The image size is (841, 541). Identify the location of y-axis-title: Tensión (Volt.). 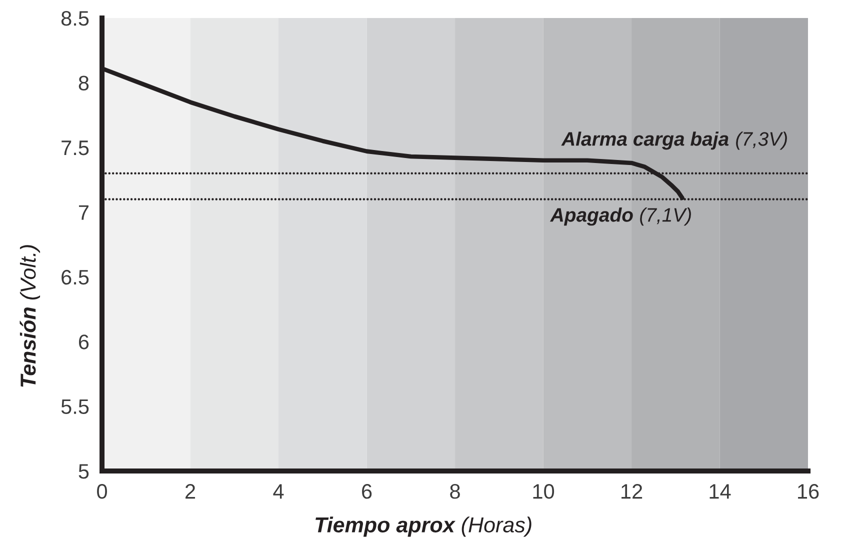
(30, 316).